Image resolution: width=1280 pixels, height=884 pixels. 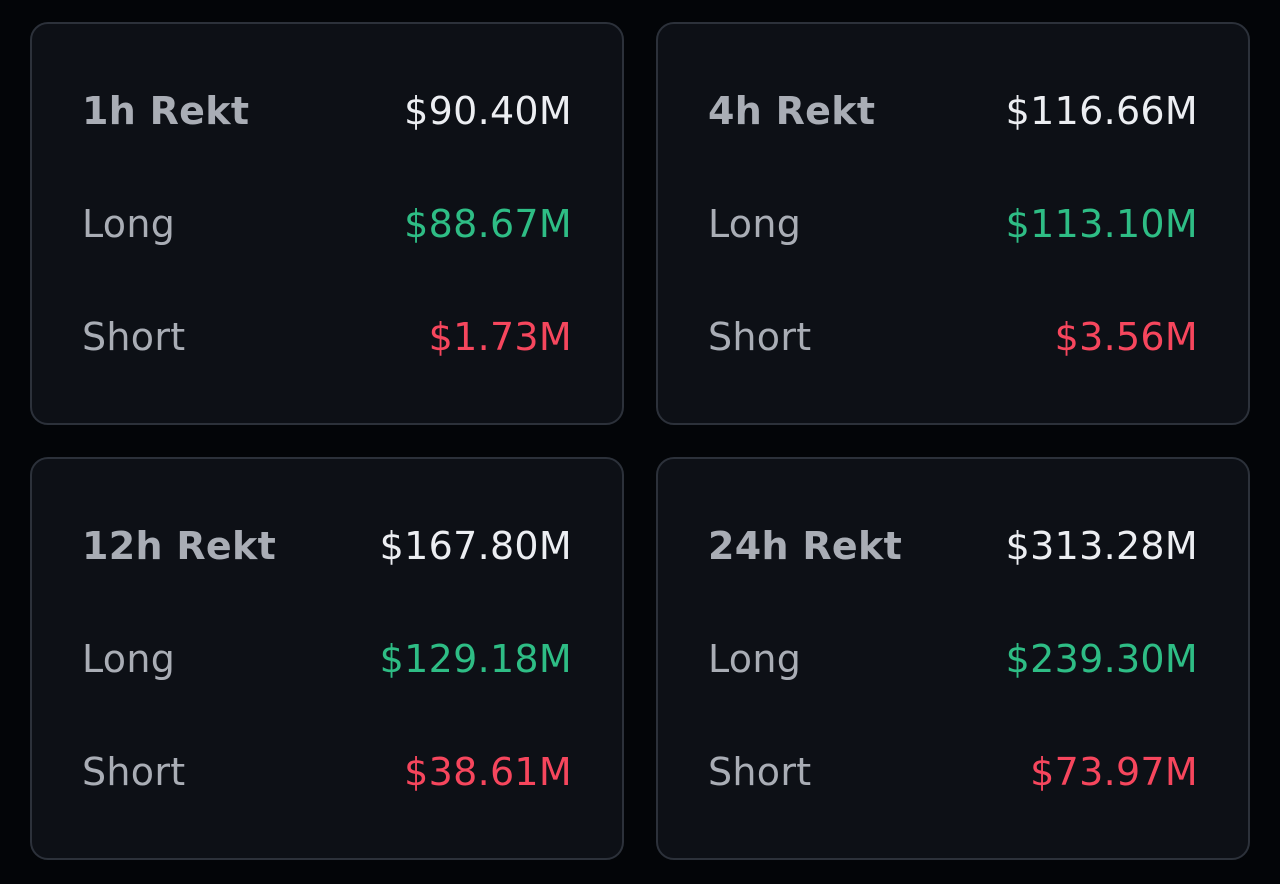 I want to click on rekt-total-value: $313.28M, so click(x=1101, y=545).